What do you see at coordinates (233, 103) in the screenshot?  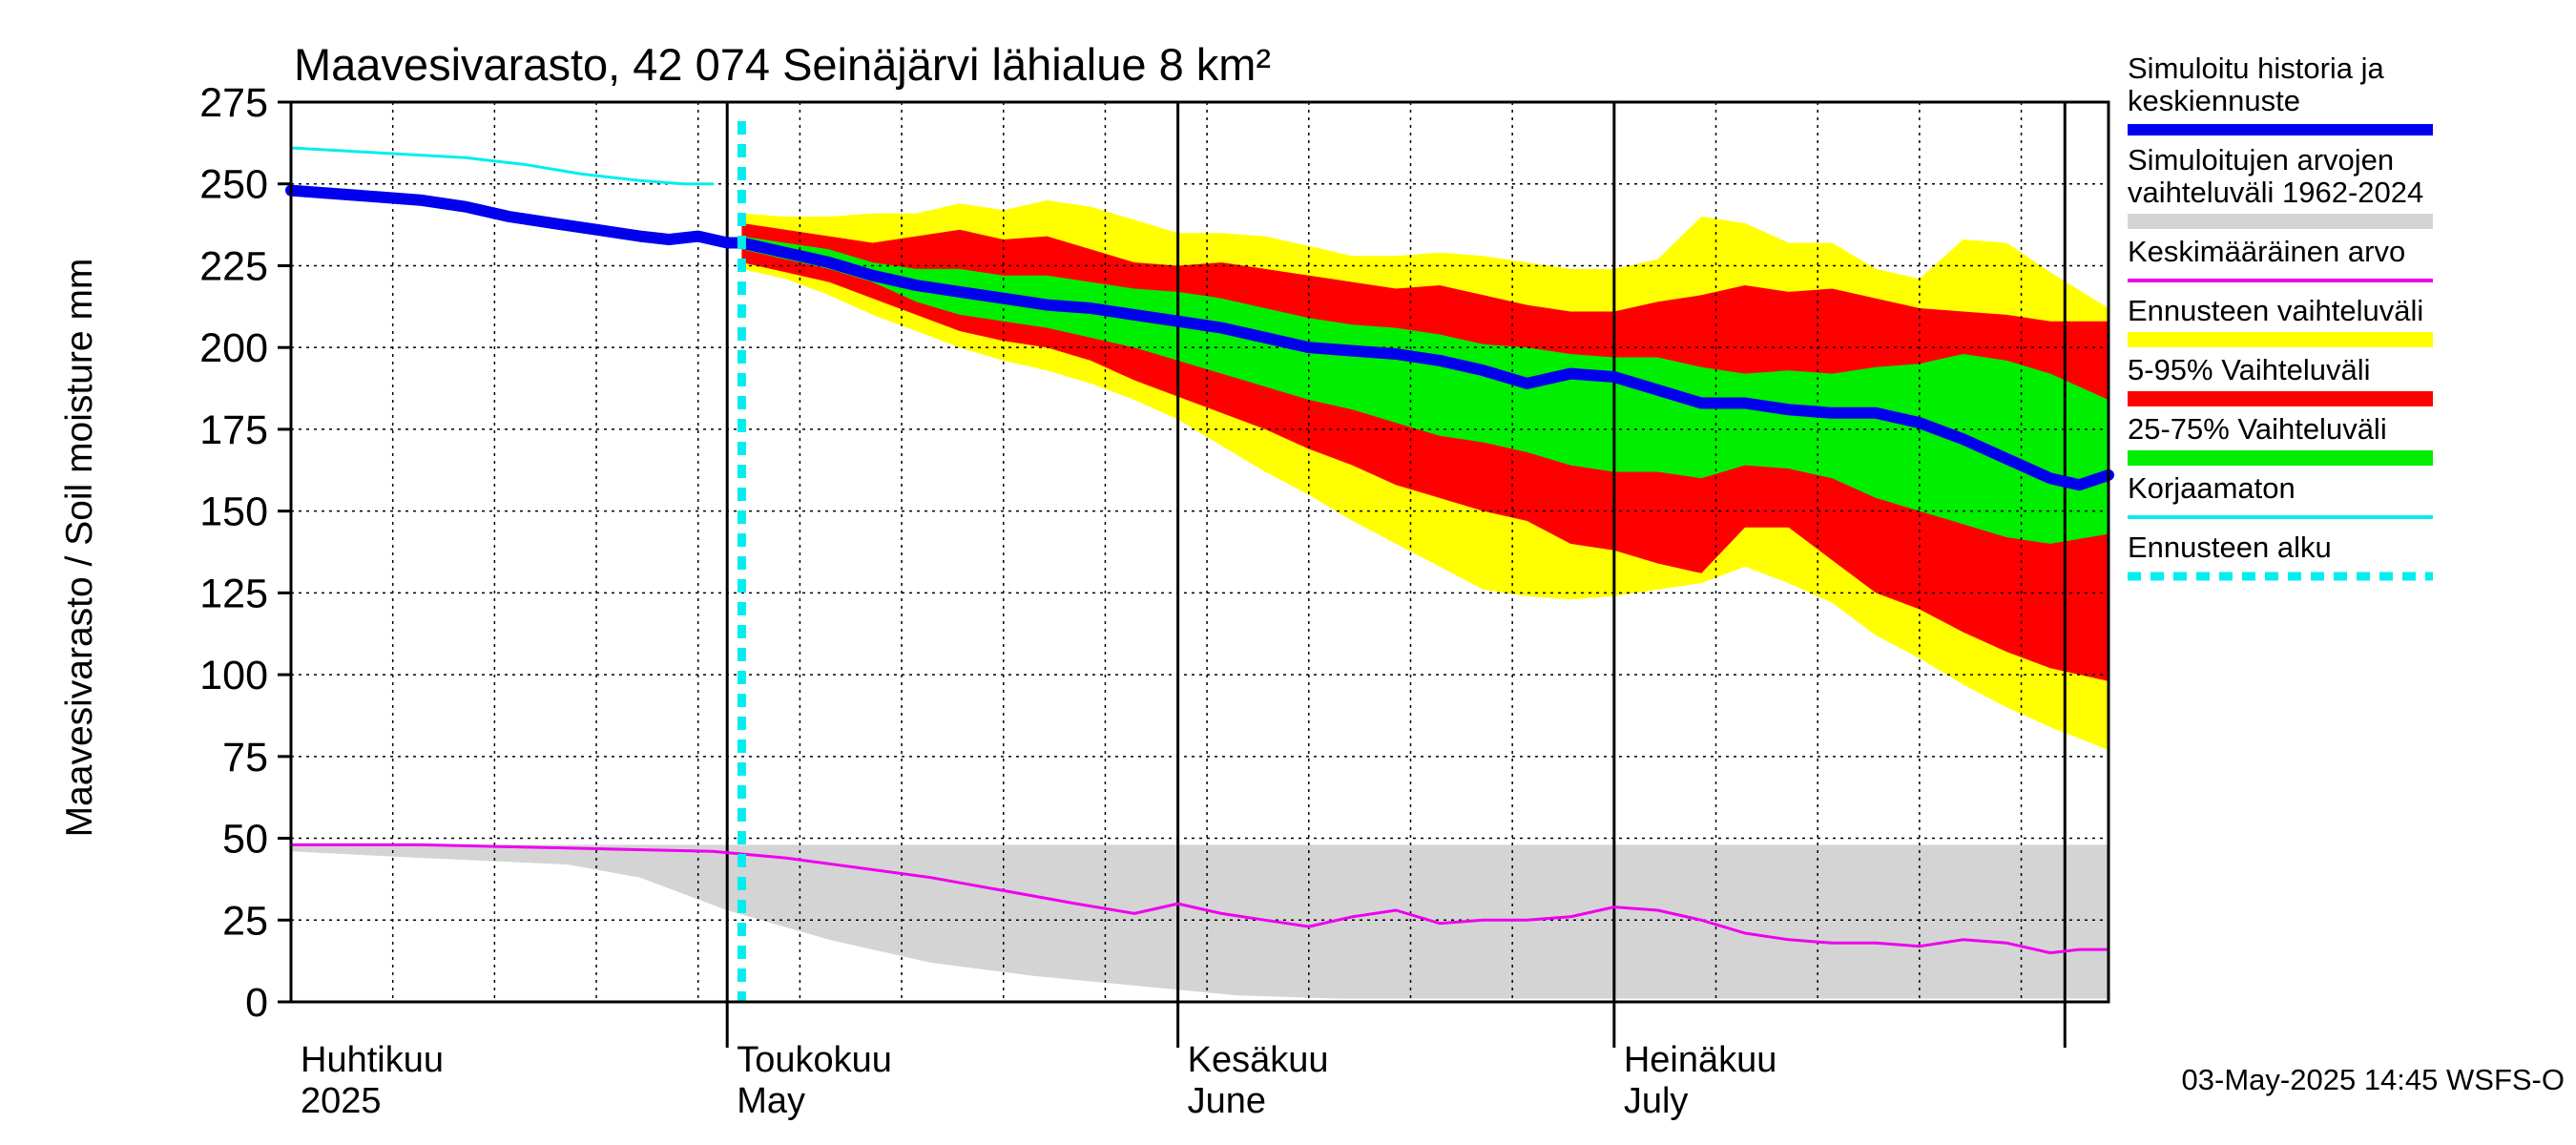 I see `y-tick-label: 275` at bounding box center [233, 103].